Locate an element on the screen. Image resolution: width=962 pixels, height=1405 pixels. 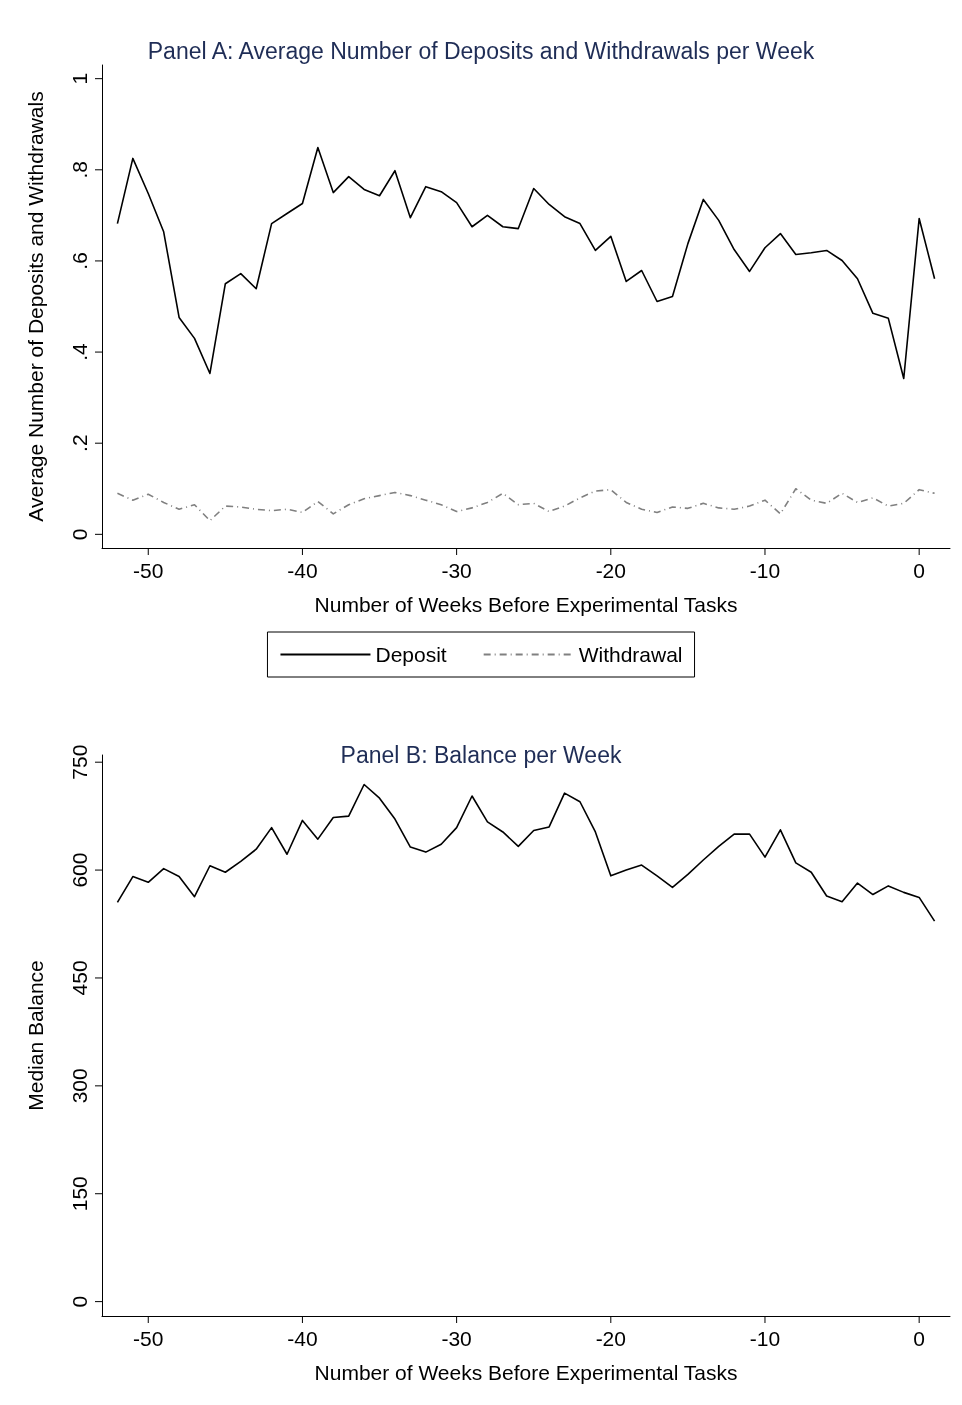
y-tick-label: 150 is located at coordinates (79, 1194).